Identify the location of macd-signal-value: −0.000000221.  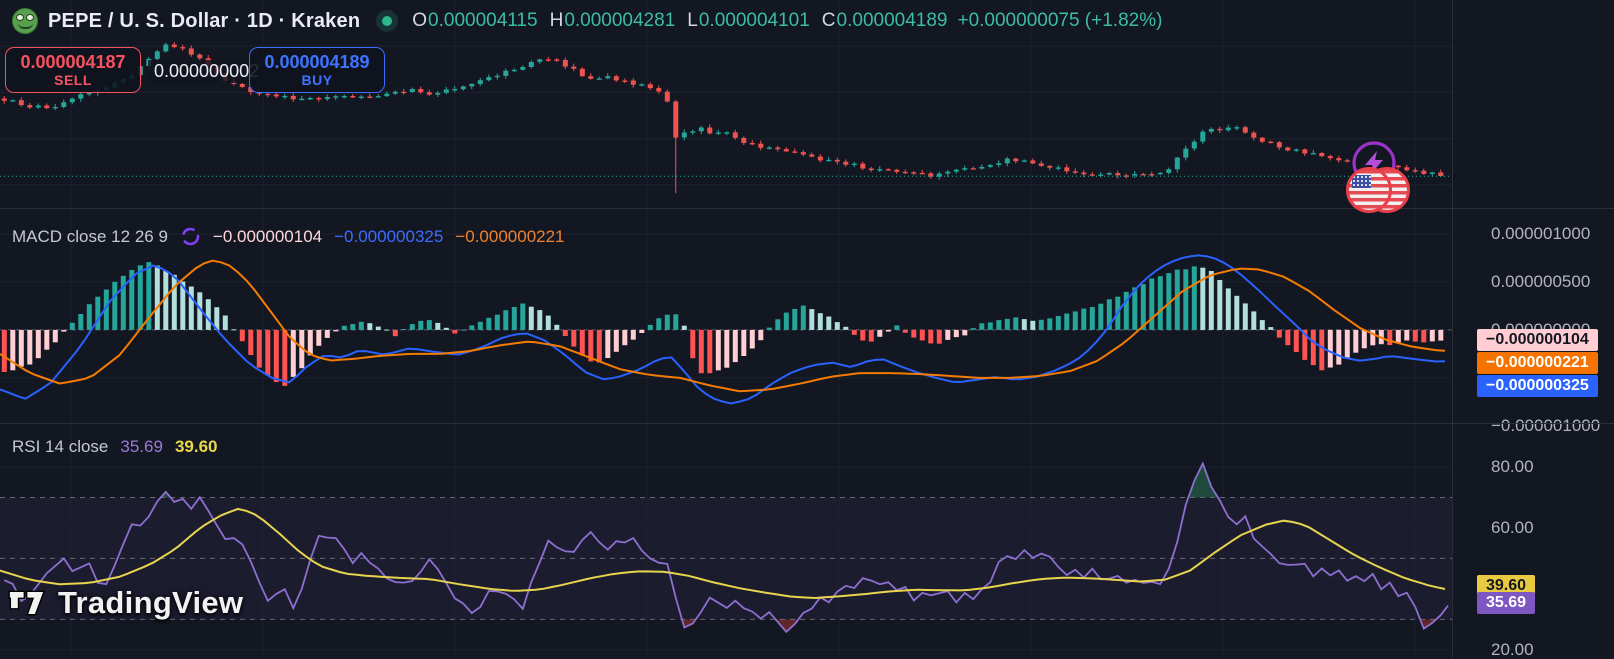
(510, 236).